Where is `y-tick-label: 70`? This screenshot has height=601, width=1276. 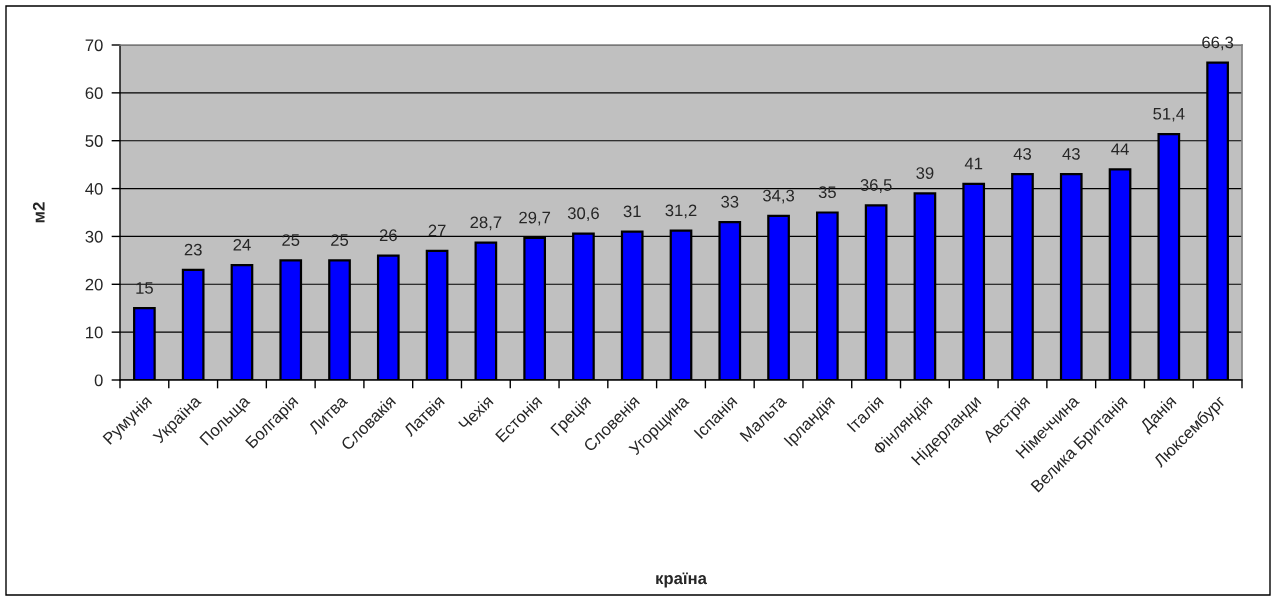 y-tick-label: 70 is located at coordinates (94, 45).